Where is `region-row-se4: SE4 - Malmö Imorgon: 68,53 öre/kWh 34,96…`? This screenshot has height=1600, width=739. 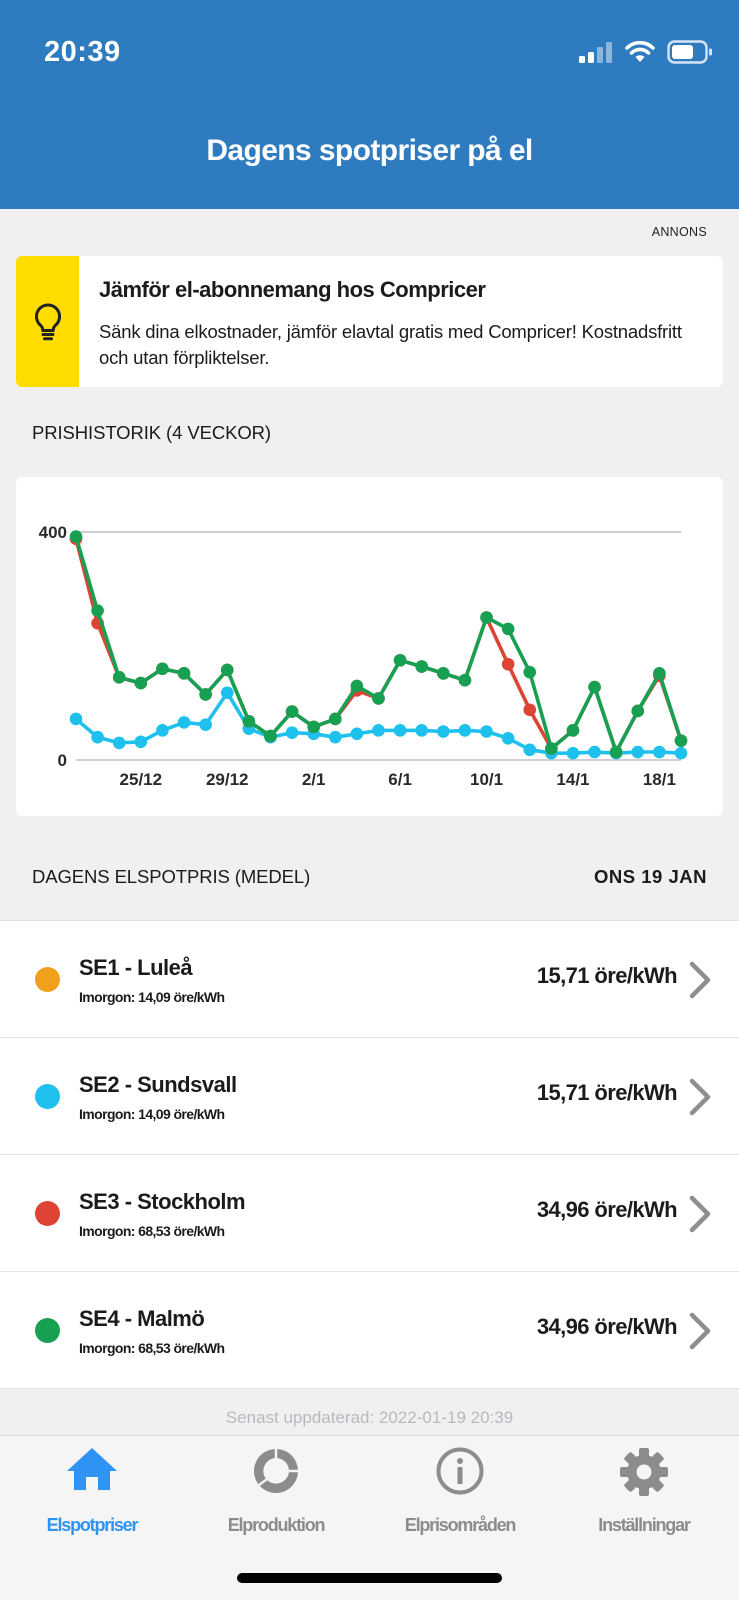
region-row-se4: SE4 - Malmö Imorgon: 68,53 öre/kWh 34,96… is located at coordinates (369, 1330).